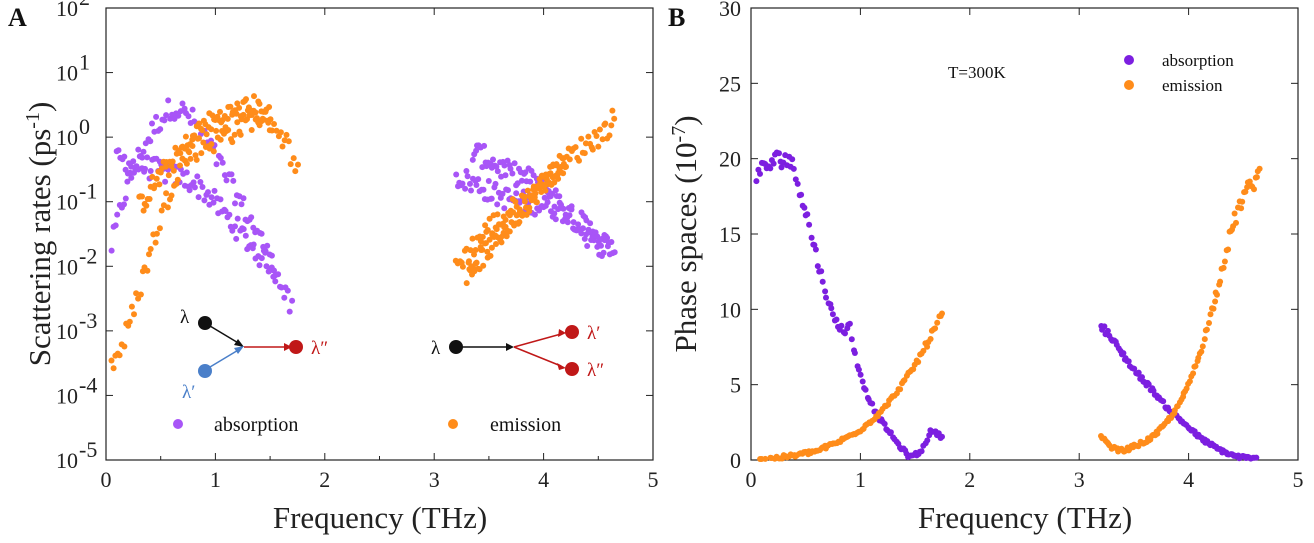 This screenshot has height=543, width=1314. What do you see at coordinates (205, 371) in the screenshot?
I see `diagram-a-lambda-prime-dot` at bounding box center [205, 371].